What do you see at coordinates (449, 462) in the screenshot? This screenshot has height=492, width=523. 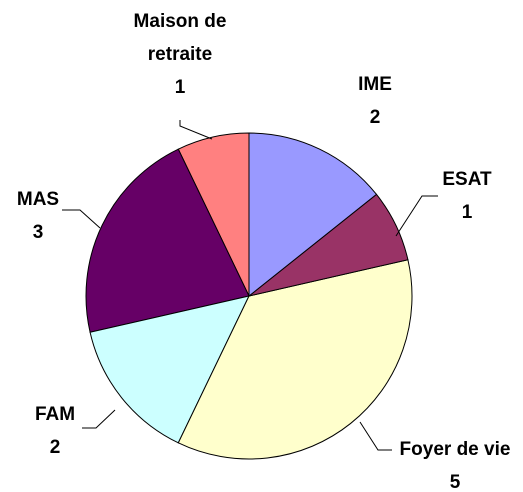 I see `data-label: Foyer de vie 5` at bounding box center [449, 462].